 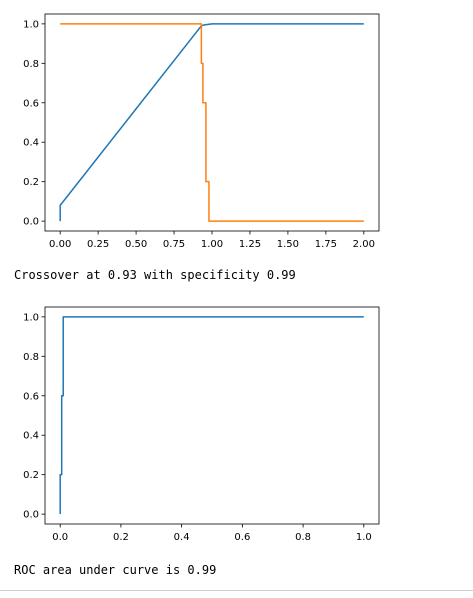 What do you see at coordinates (60, 244) in the screenshot?
I see `x-tick-label: 0.00` at bounding box center [60, 244].